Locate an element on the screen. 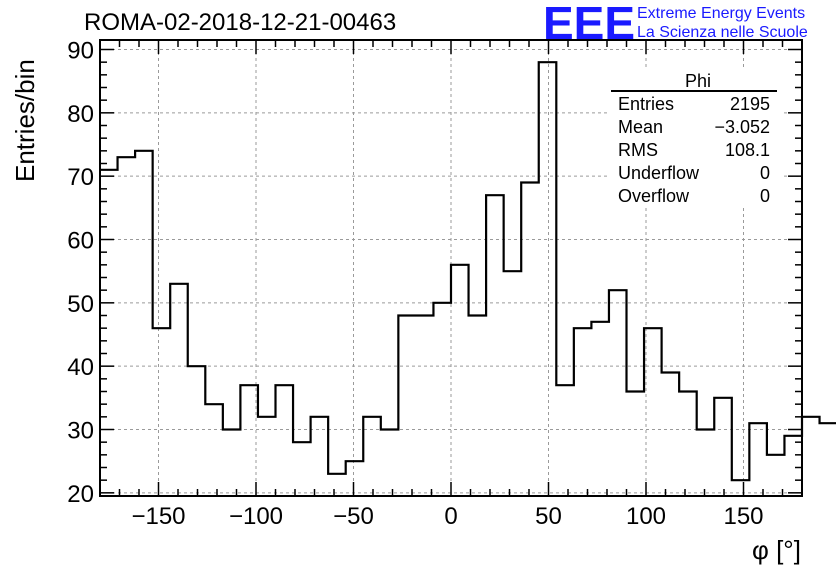 The image size is (836, 572). stats-row-label: Overflow is located at coordinates (654, 196).